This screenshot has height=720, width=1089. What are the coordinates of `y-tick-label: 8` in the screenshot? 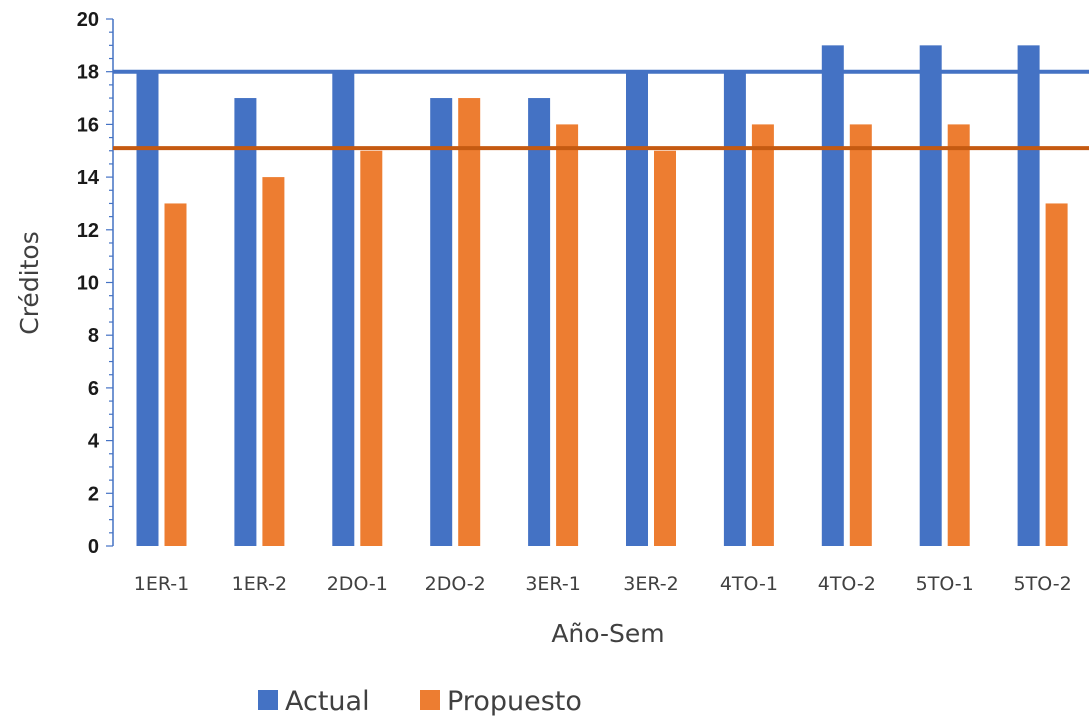 It's located at (93, 336).